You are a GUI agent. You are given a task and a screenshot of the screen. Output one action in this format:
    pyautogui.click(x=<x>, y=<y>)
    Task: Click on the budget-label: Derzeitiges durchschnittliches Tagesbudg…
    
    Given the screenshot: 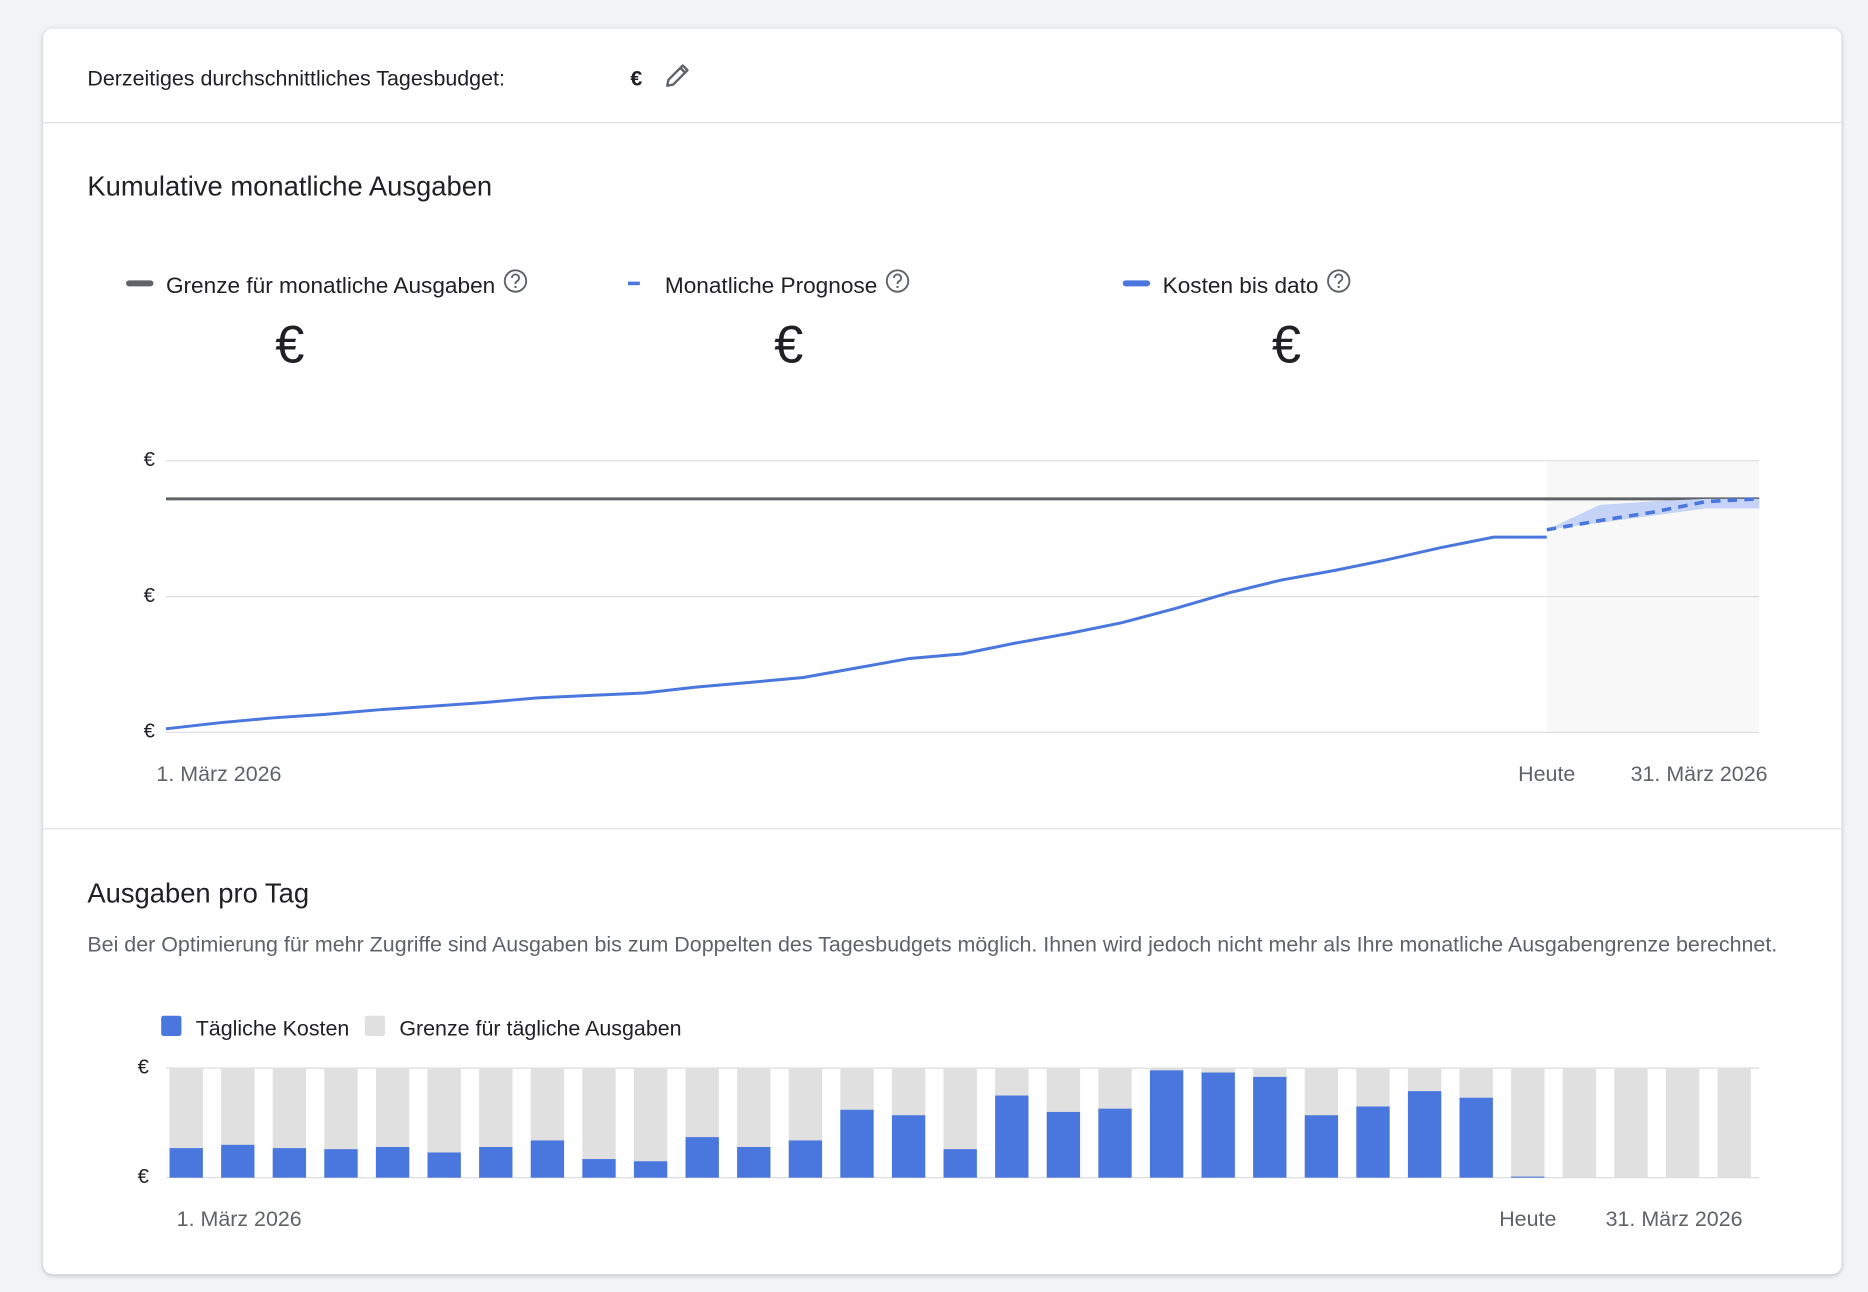 What is the action you would take?
    pyautogui.click(x=296, y=78)
    